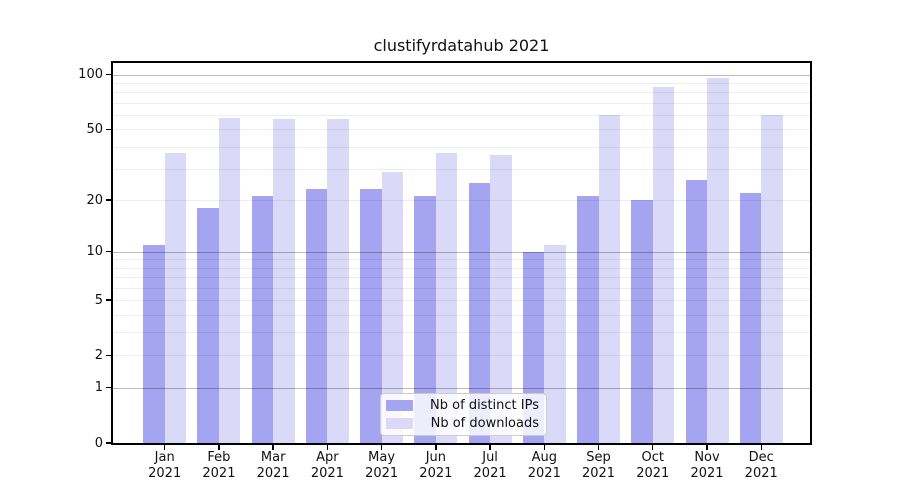  Describe the element at coordinates (479, 313) in the screenshot. I see `bar-distinct-ips-jul` at that location.